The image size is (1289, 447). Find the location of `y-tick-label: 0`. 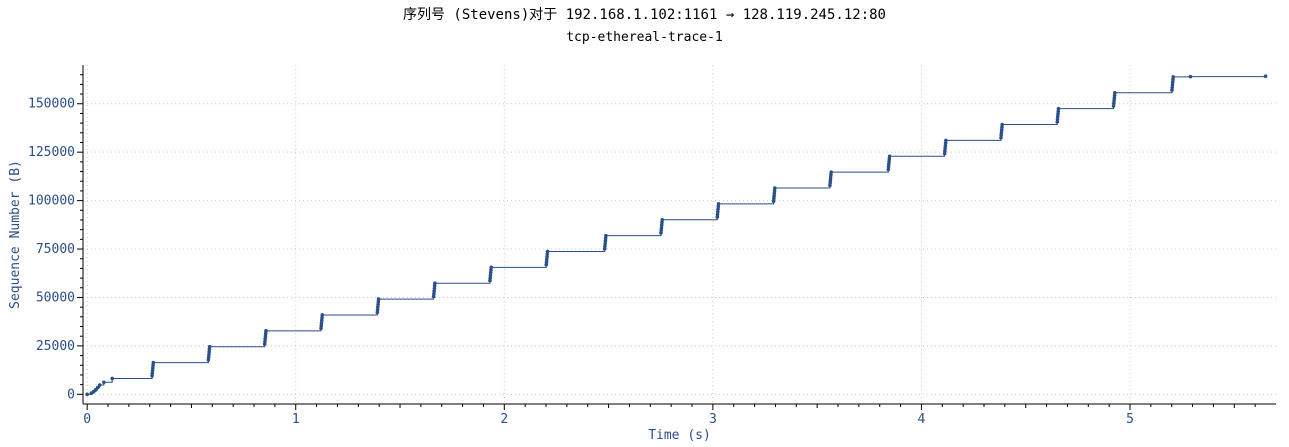

y-tick-label: 0 is located at coordinates (71, 394).